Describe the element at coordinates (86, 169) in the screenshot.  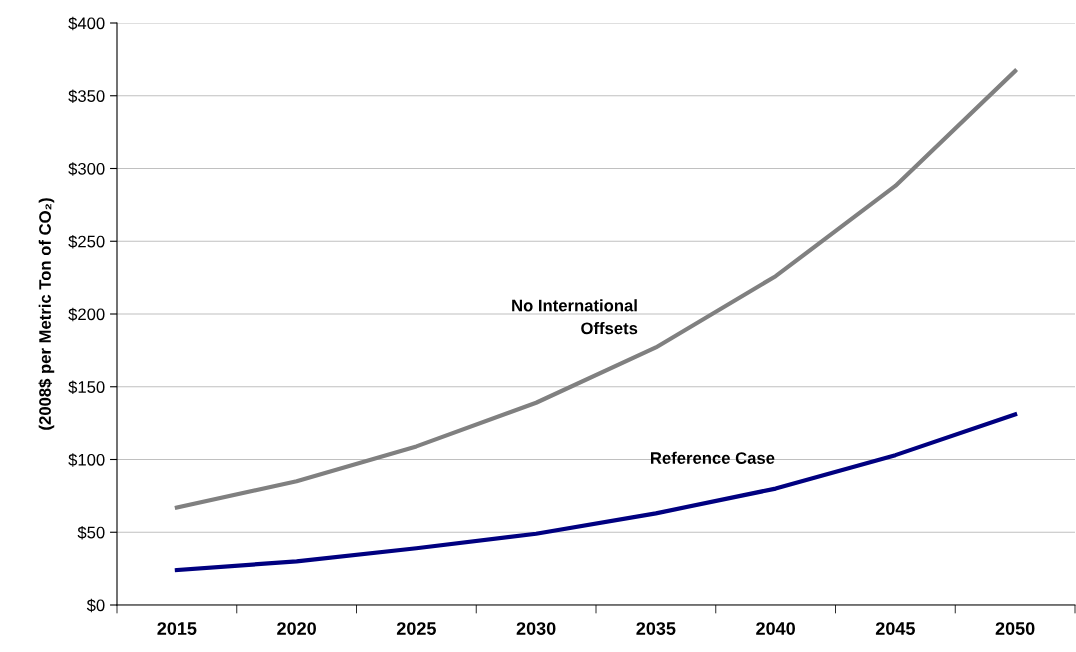
I see `y-tick-label: $300` at that location.